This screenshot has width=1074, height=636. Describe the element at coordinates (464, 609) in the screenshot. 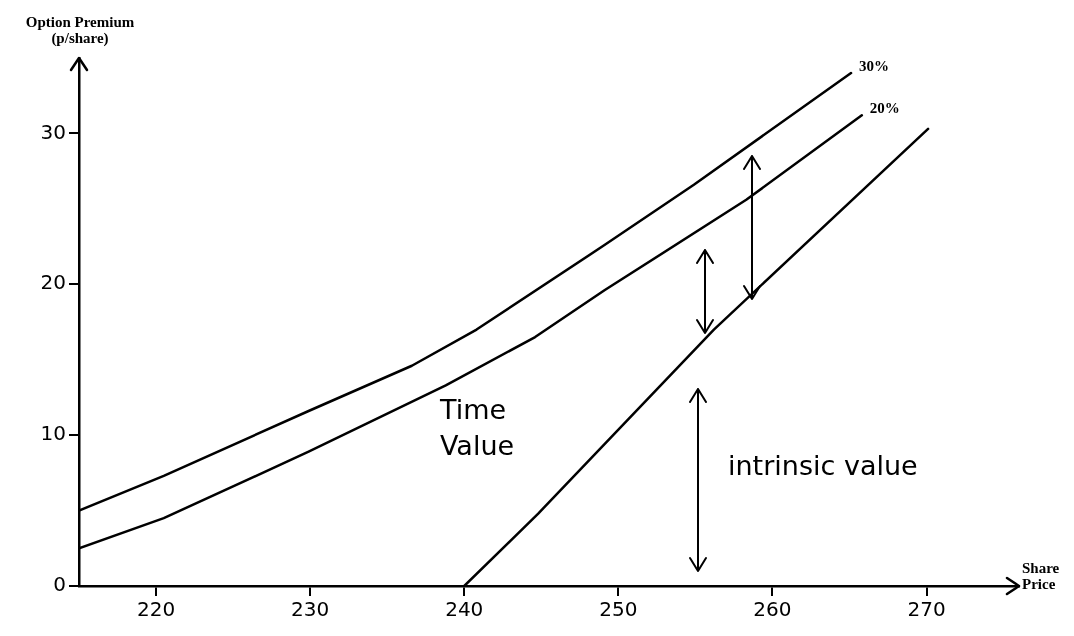

I see `x-tick-label: 240` at that location.